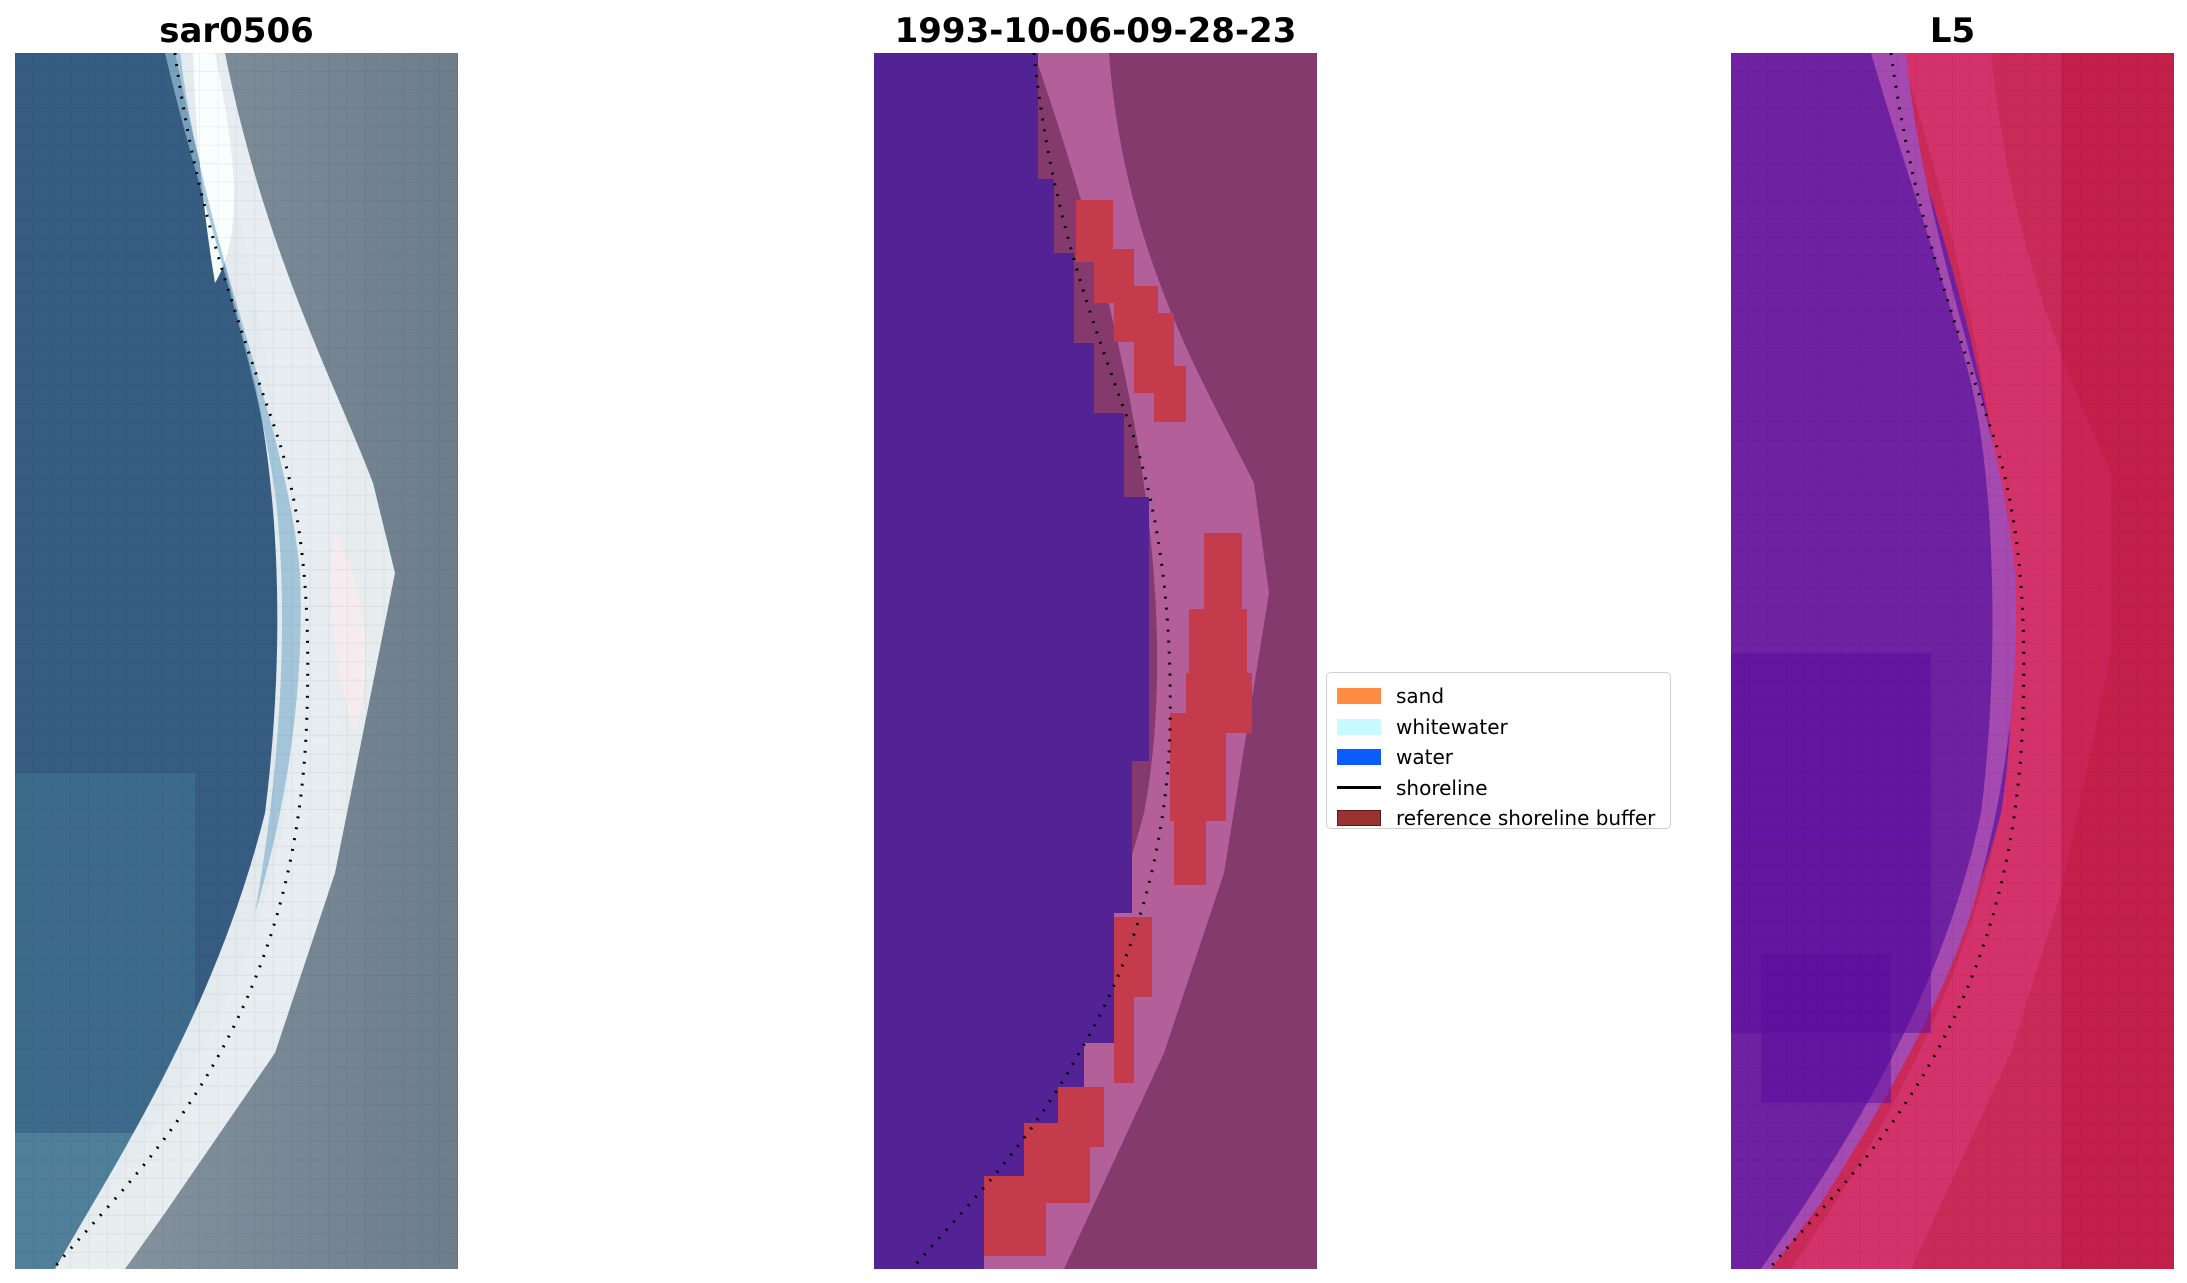 The width and height of the screenshot is (2187, 1283). What do you see at coordinates (1526, 818) in the screenshot?
I see `legend-label: reference shoreline buffer` at bounding box center [1526, 818].